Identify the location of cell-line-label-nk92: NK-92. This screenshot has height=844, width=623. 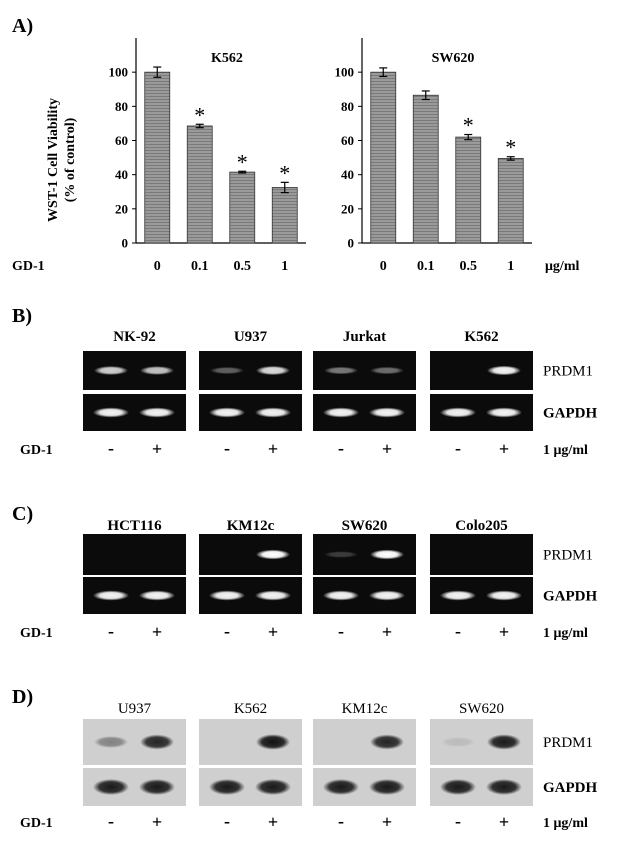
(134, 337).